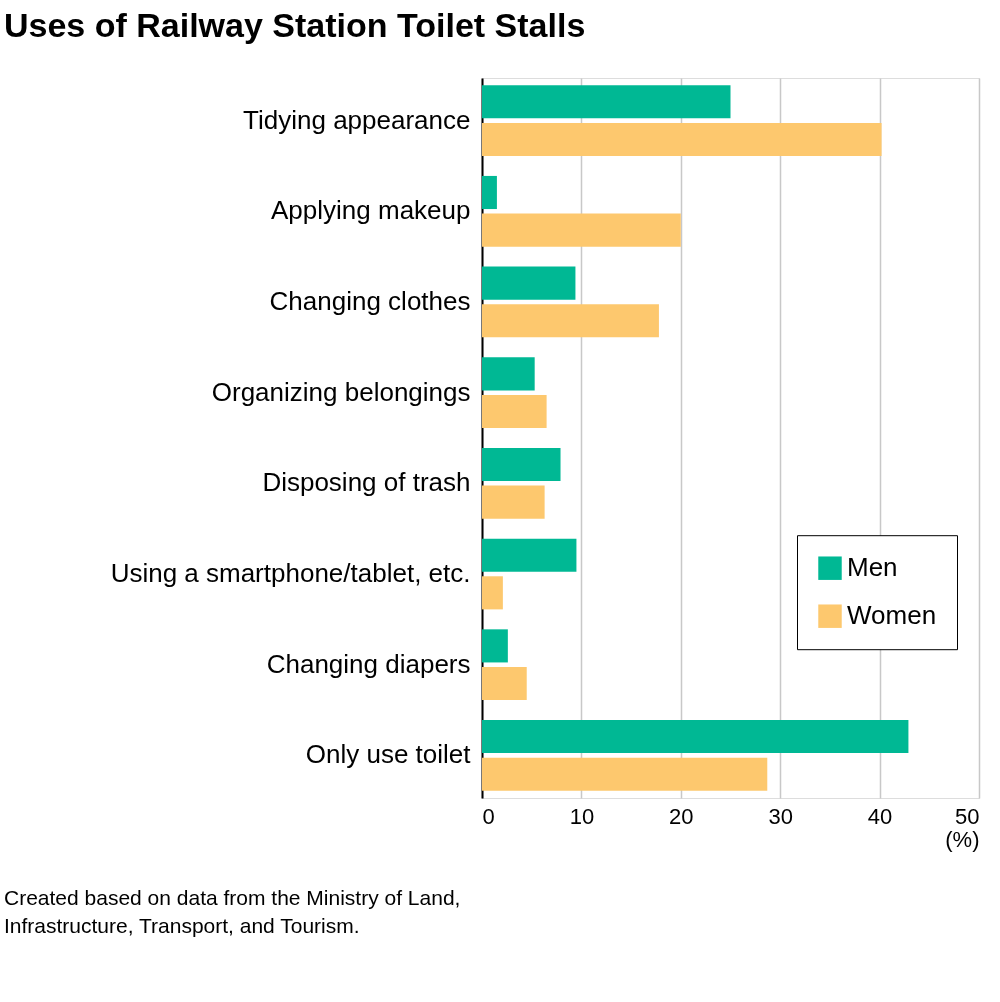 Image resolution: width=1000 pixels, height=1002 pixels. What do you see at coordinates (962, 839) in the screenshot?
I see `x-axis-title: (%)` at bounding box center [962, 839].